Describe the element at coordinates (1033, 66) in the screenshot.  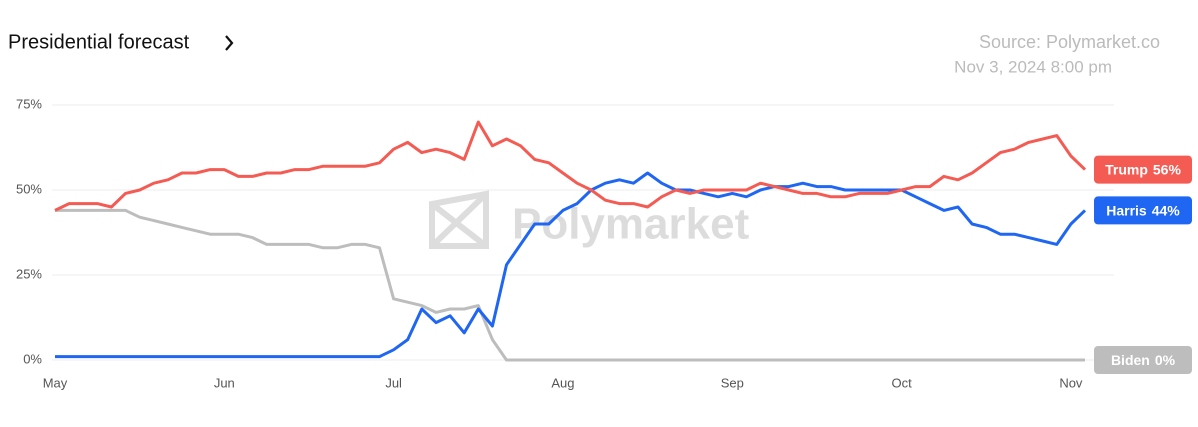
I see `timestamp: Nov 3, 2024 8:00 pm` at that location.